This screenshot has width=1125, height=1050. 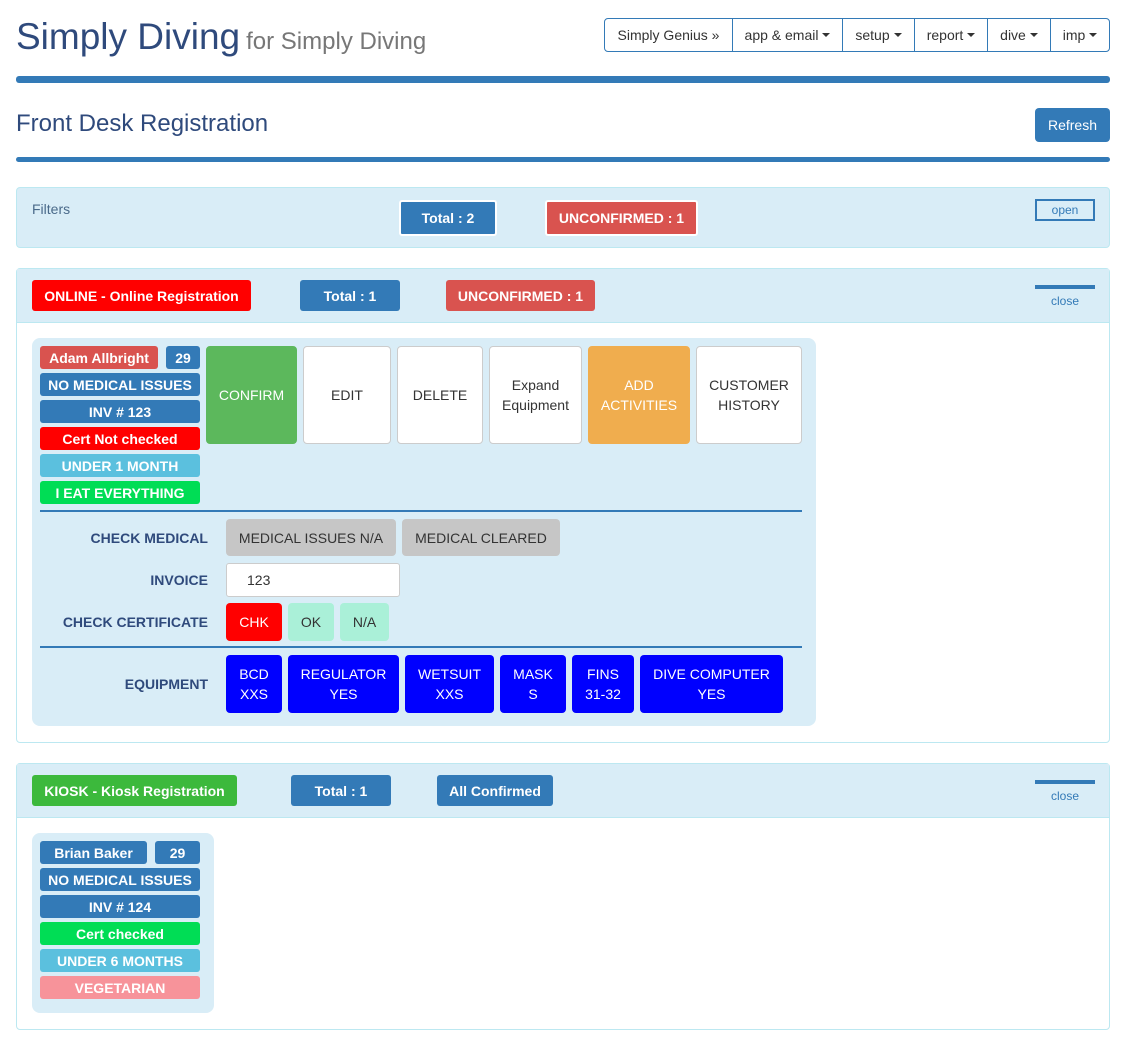 What do you see at coordinates (166, 684) in the screenshot?
I see `equipment-label: EQUIPMENT` at bounding box center [166, 684].